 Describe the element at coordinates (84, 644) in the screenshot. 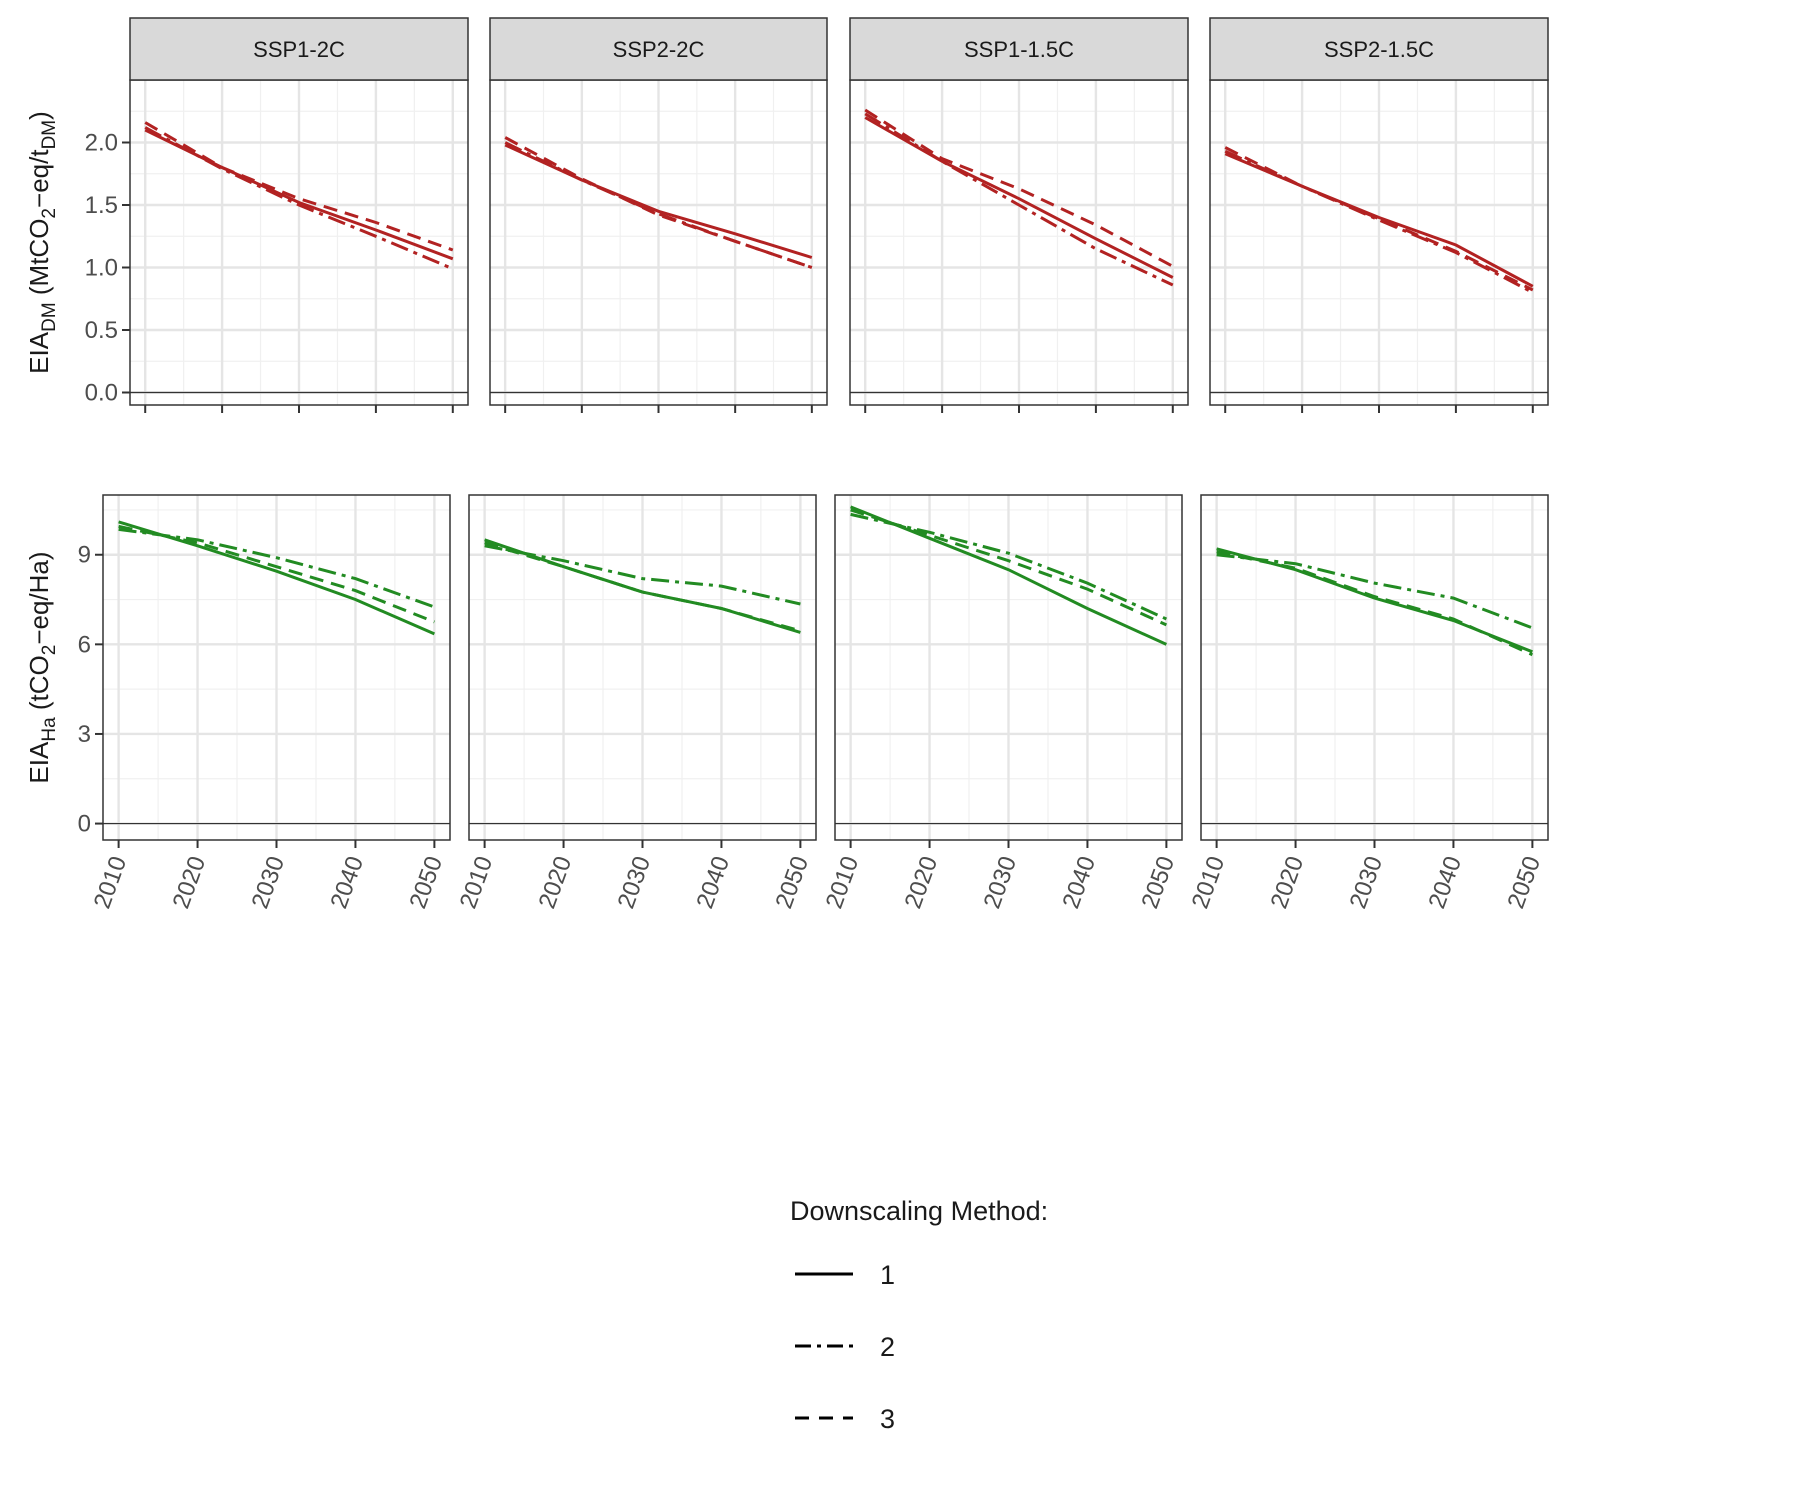

I see `y-tick-label: 6` at that location.